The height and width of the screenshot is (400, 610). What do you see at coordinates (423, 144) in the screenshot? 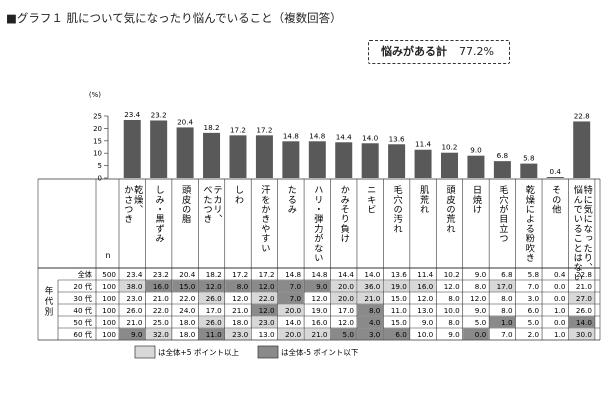
I see `bar-value-label: 11.4` at bounding box center [423, 144].